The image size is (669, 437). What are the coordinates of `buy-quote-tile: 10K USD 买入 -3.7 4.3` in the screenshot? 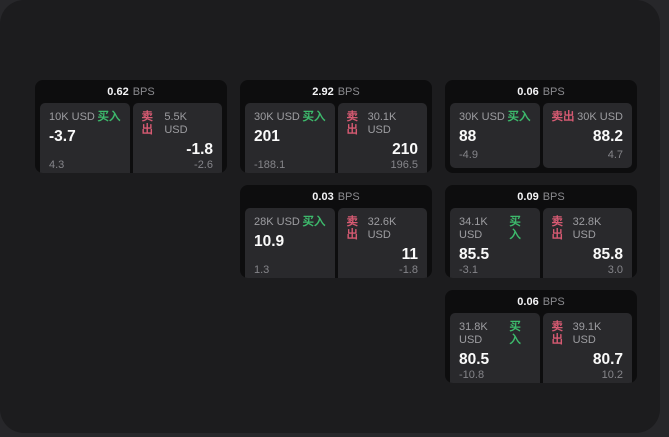 It's located at (85, 138).